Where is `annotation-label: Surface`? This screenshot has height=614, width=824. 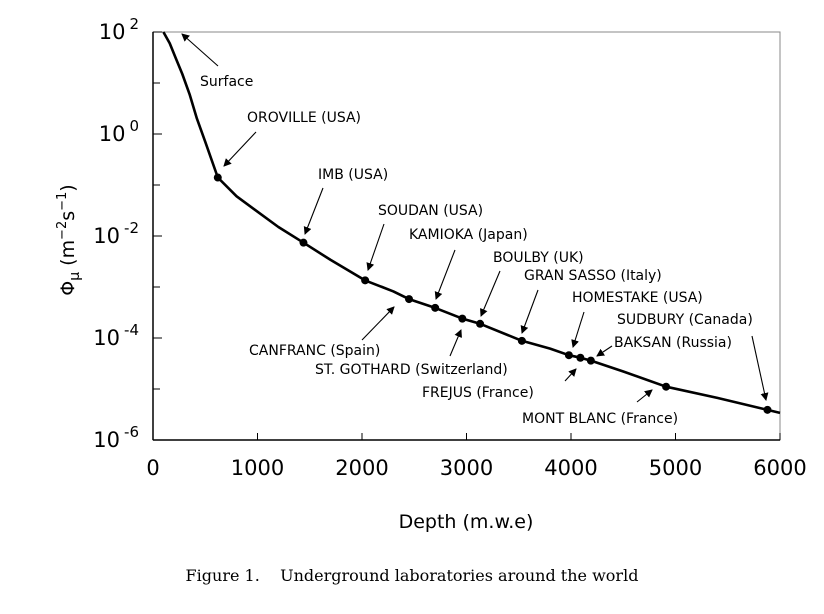 annotation-label: Surface is located at coordinates (226, 82).